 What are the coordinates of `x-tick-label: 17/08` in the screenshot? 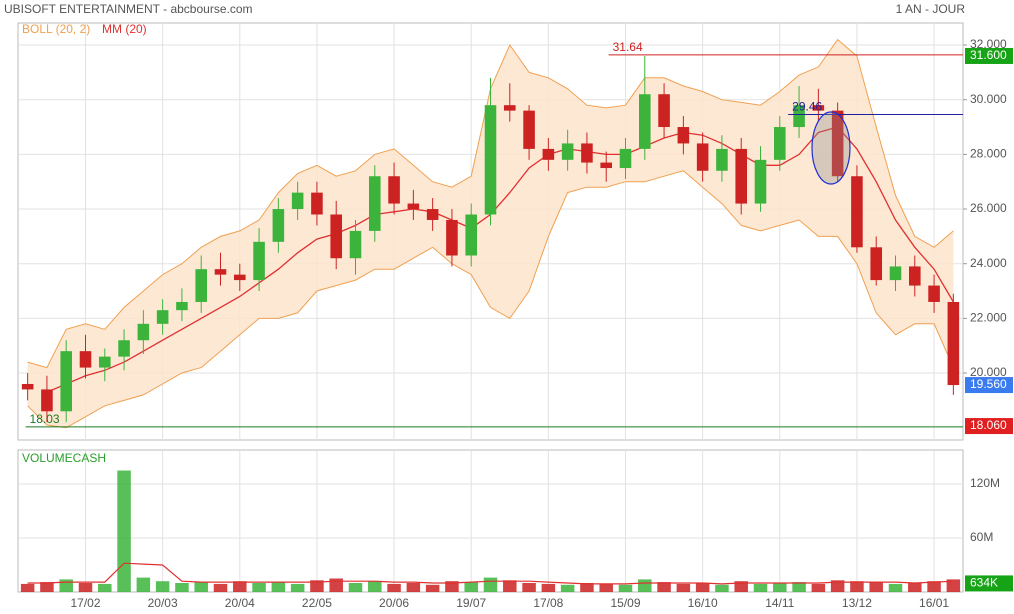 It's located at (548, 603).